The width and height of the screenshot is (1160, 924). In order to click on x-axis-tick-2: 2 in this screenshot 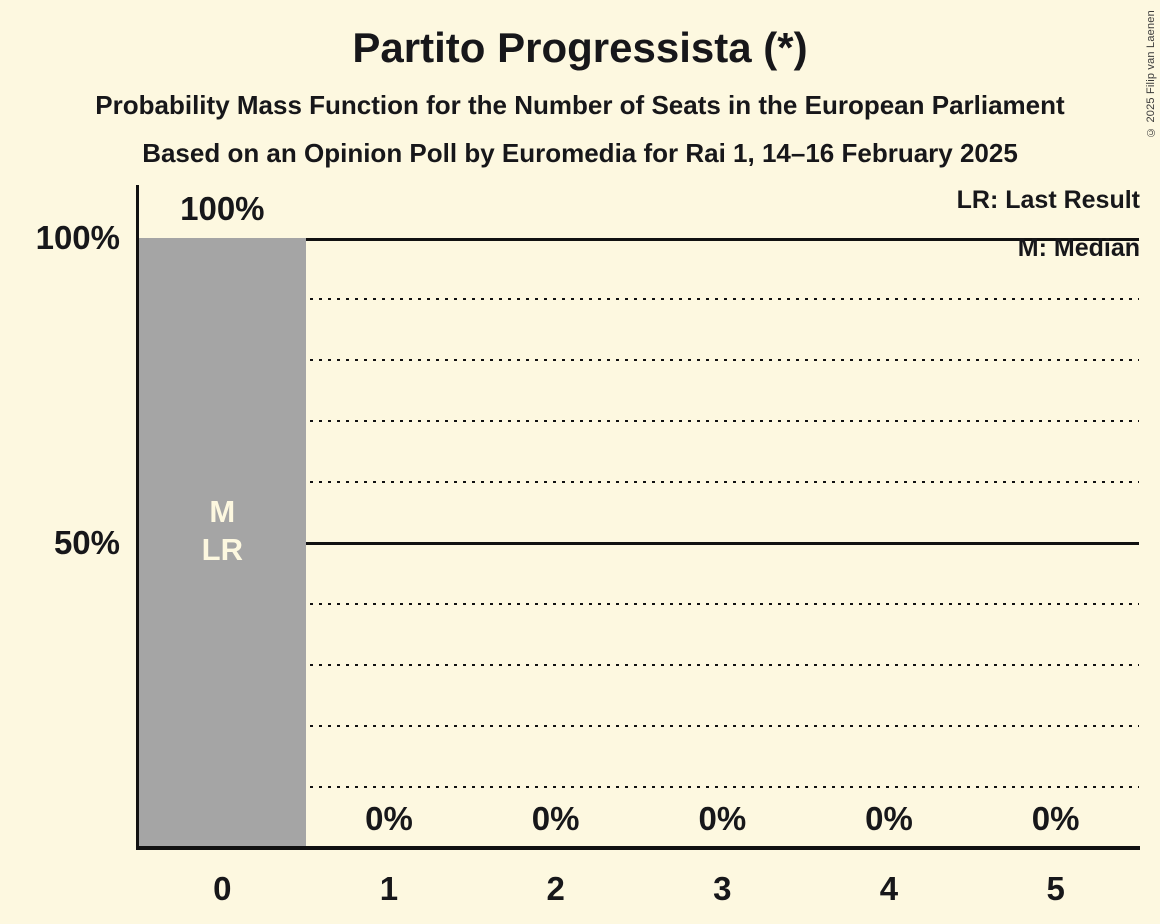, I will do `click(555, 888)`.